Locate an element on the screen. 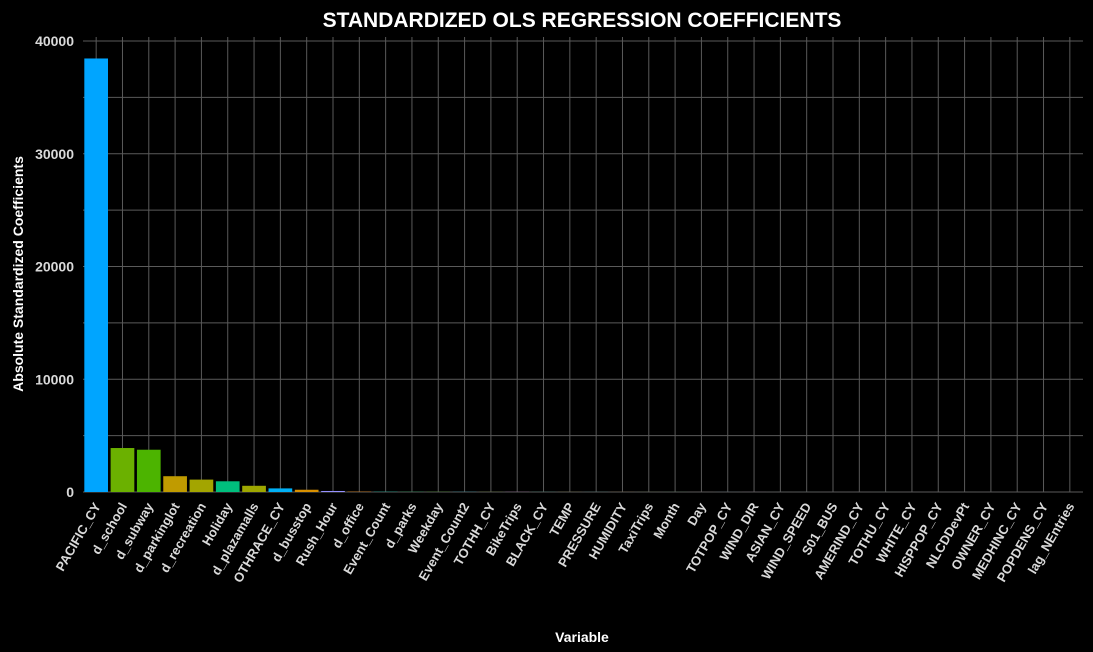  y-axis-label: Absolute Standardized Coefficients is located at coordinates (18, 274).